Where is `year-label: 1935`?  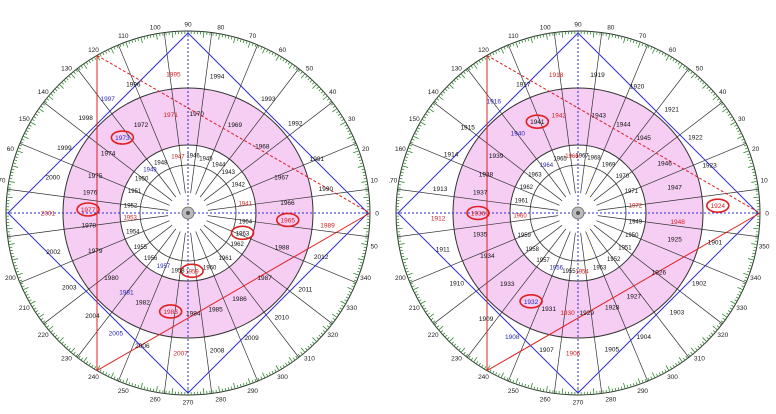
year-label: 1935 is located at coordinates (480, 234).